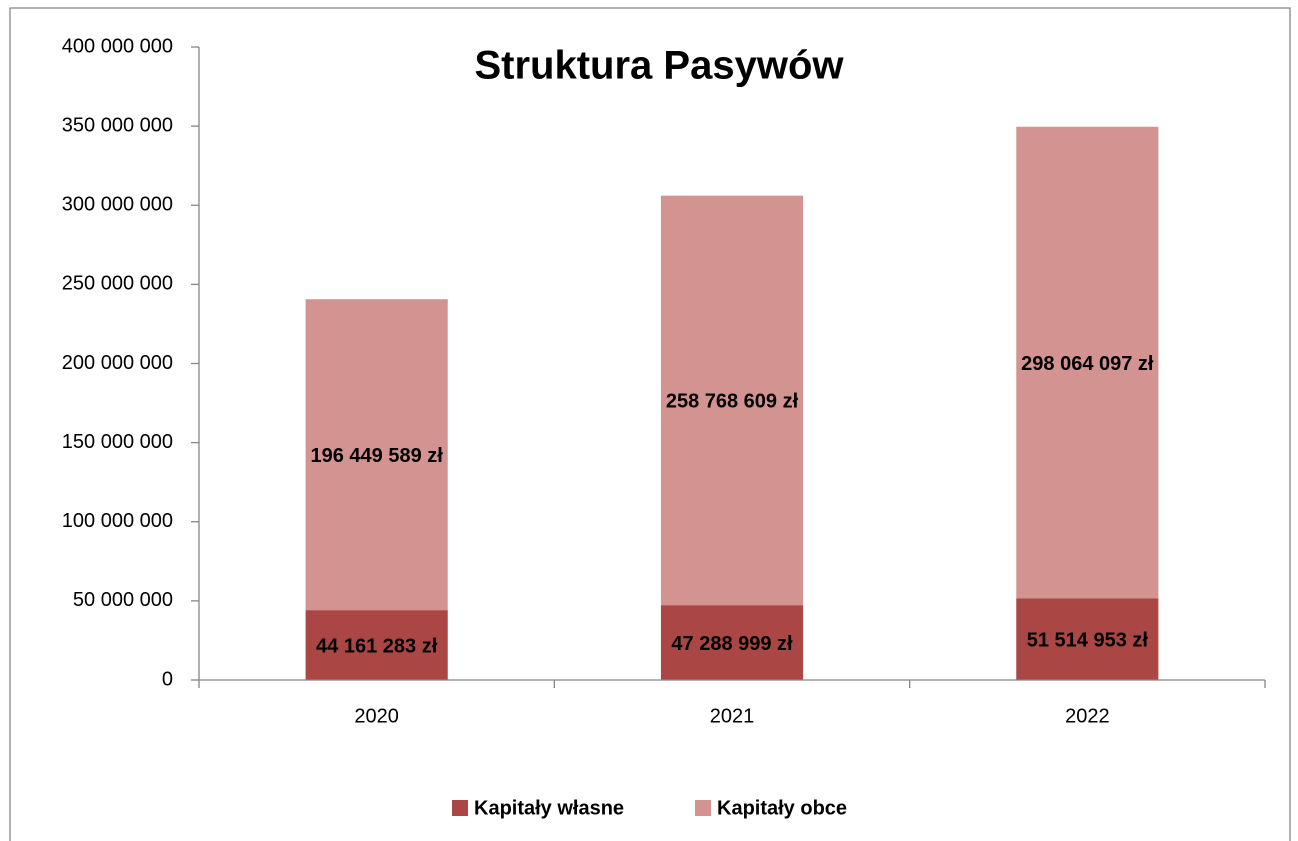  Describe the element at coordinates (376, 716) in the screenshot. I see `x-tick-label: 2020` at that location.